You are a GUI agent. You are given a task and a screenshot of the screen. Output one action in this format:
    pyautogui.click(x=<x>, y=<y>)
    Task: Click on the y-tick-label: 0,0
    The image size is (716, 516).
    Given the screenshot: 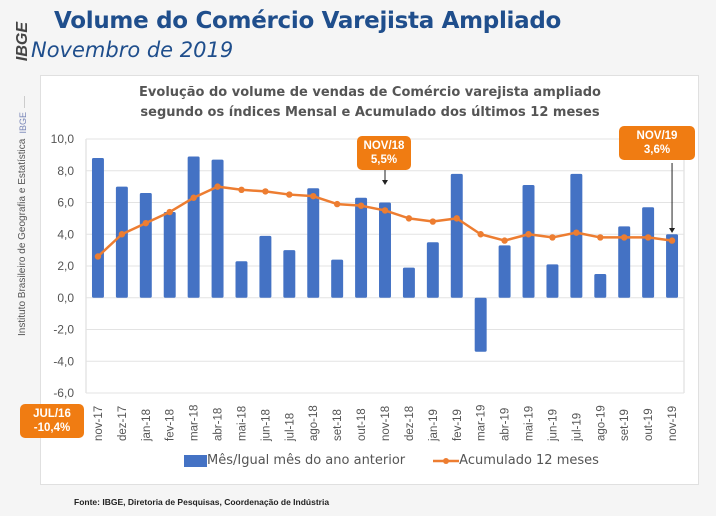 What is the action you would take?
    pyautogui.click(x=65, y=298)
    